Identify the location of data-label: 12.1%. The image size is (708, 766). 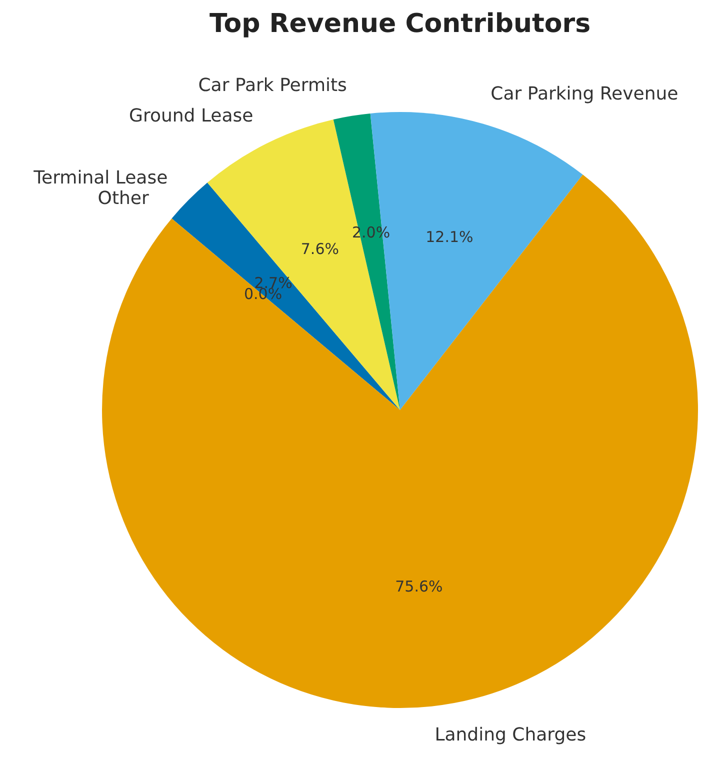
(450, 237).